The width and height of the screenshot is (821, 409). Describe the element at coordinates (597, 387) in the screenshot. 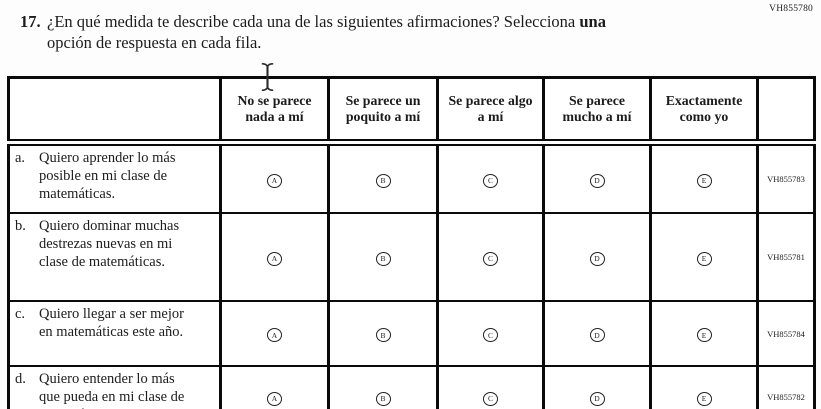

I see `option-cell-d4: D` at that location.